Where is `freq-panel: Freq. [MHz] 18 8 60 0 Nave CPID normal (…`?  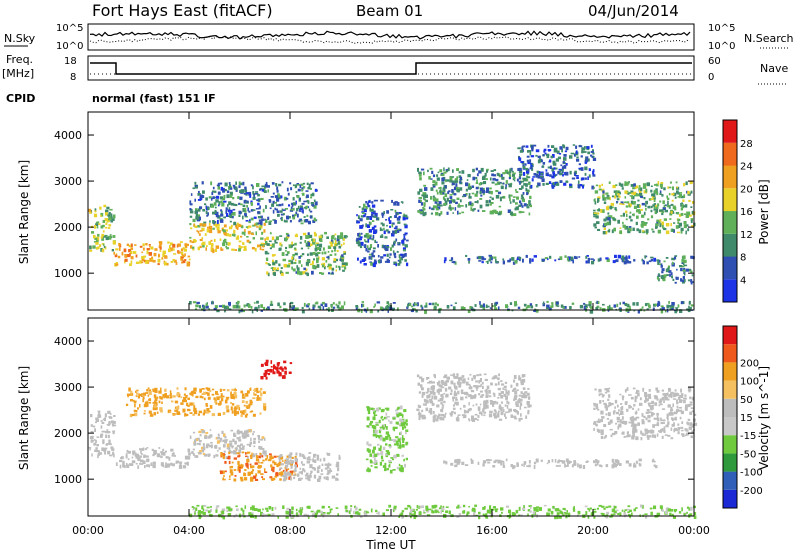 freq-panel: Freq. [MHz] 18 8 60 0 Nave CPID normal (… is located at coordinates (395, 79).